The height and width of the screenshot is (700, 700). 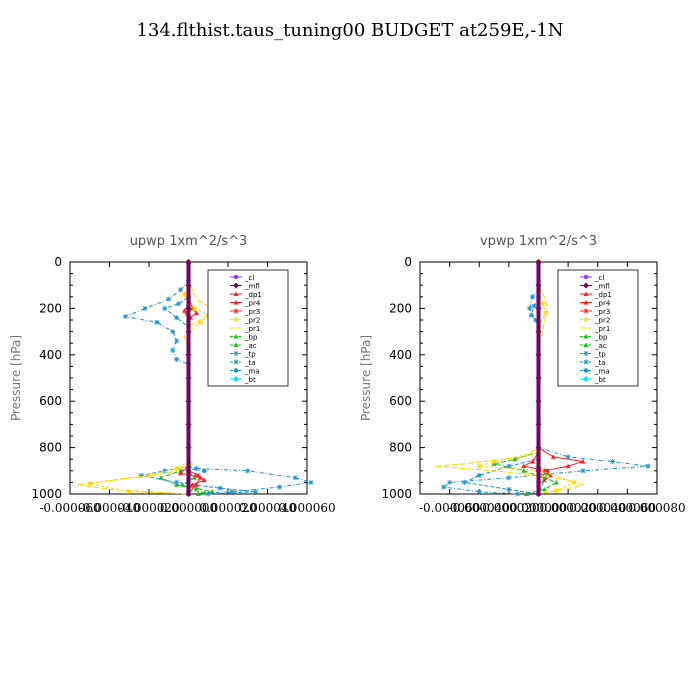 What do you see at coordinates (148, 508) in the screenshot?
I see `x-tick-label: -0.000020` at bounding box center [148, 508].